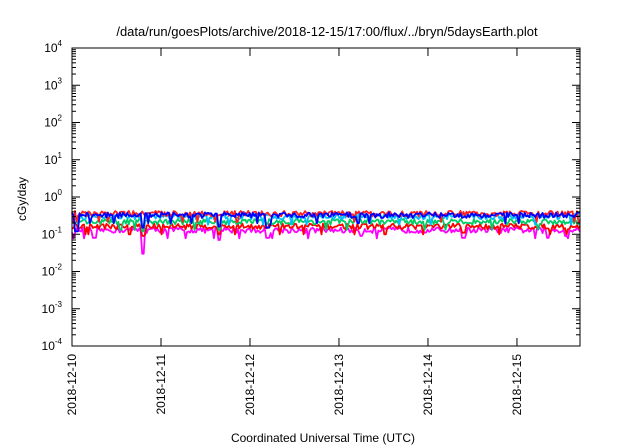  Describe the element at coordinates (53, 159) in the screenshot. I see `y-tick-label: 10¹` at that location.